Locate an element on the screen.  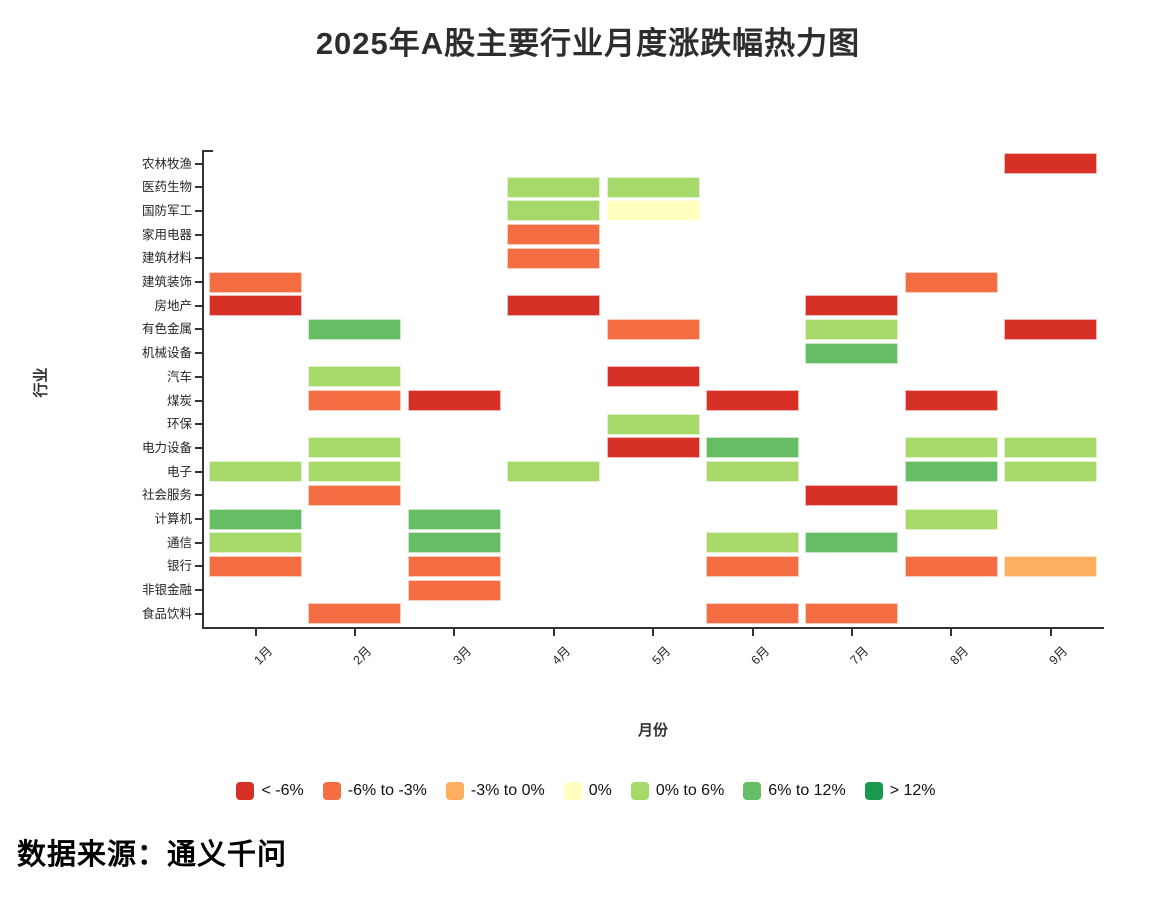
y-tick-label: 煤炭 is located at coordinates (179, 400).